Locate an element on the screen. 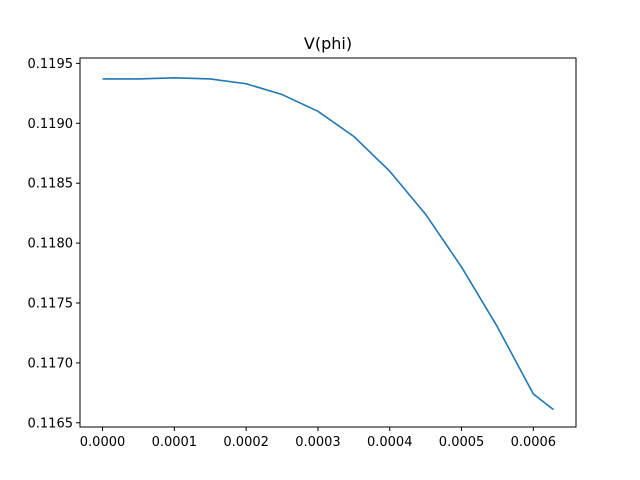 The width and height of the screenshot is (640, 480). y-tick-label-6: 0.1195 is located at coordinates (51, 64).